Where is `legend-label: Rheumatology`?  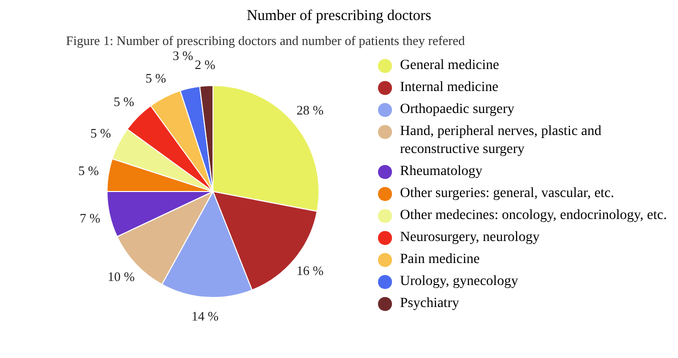
legend-label: Rheumatology is located at coordinates (441, 172).